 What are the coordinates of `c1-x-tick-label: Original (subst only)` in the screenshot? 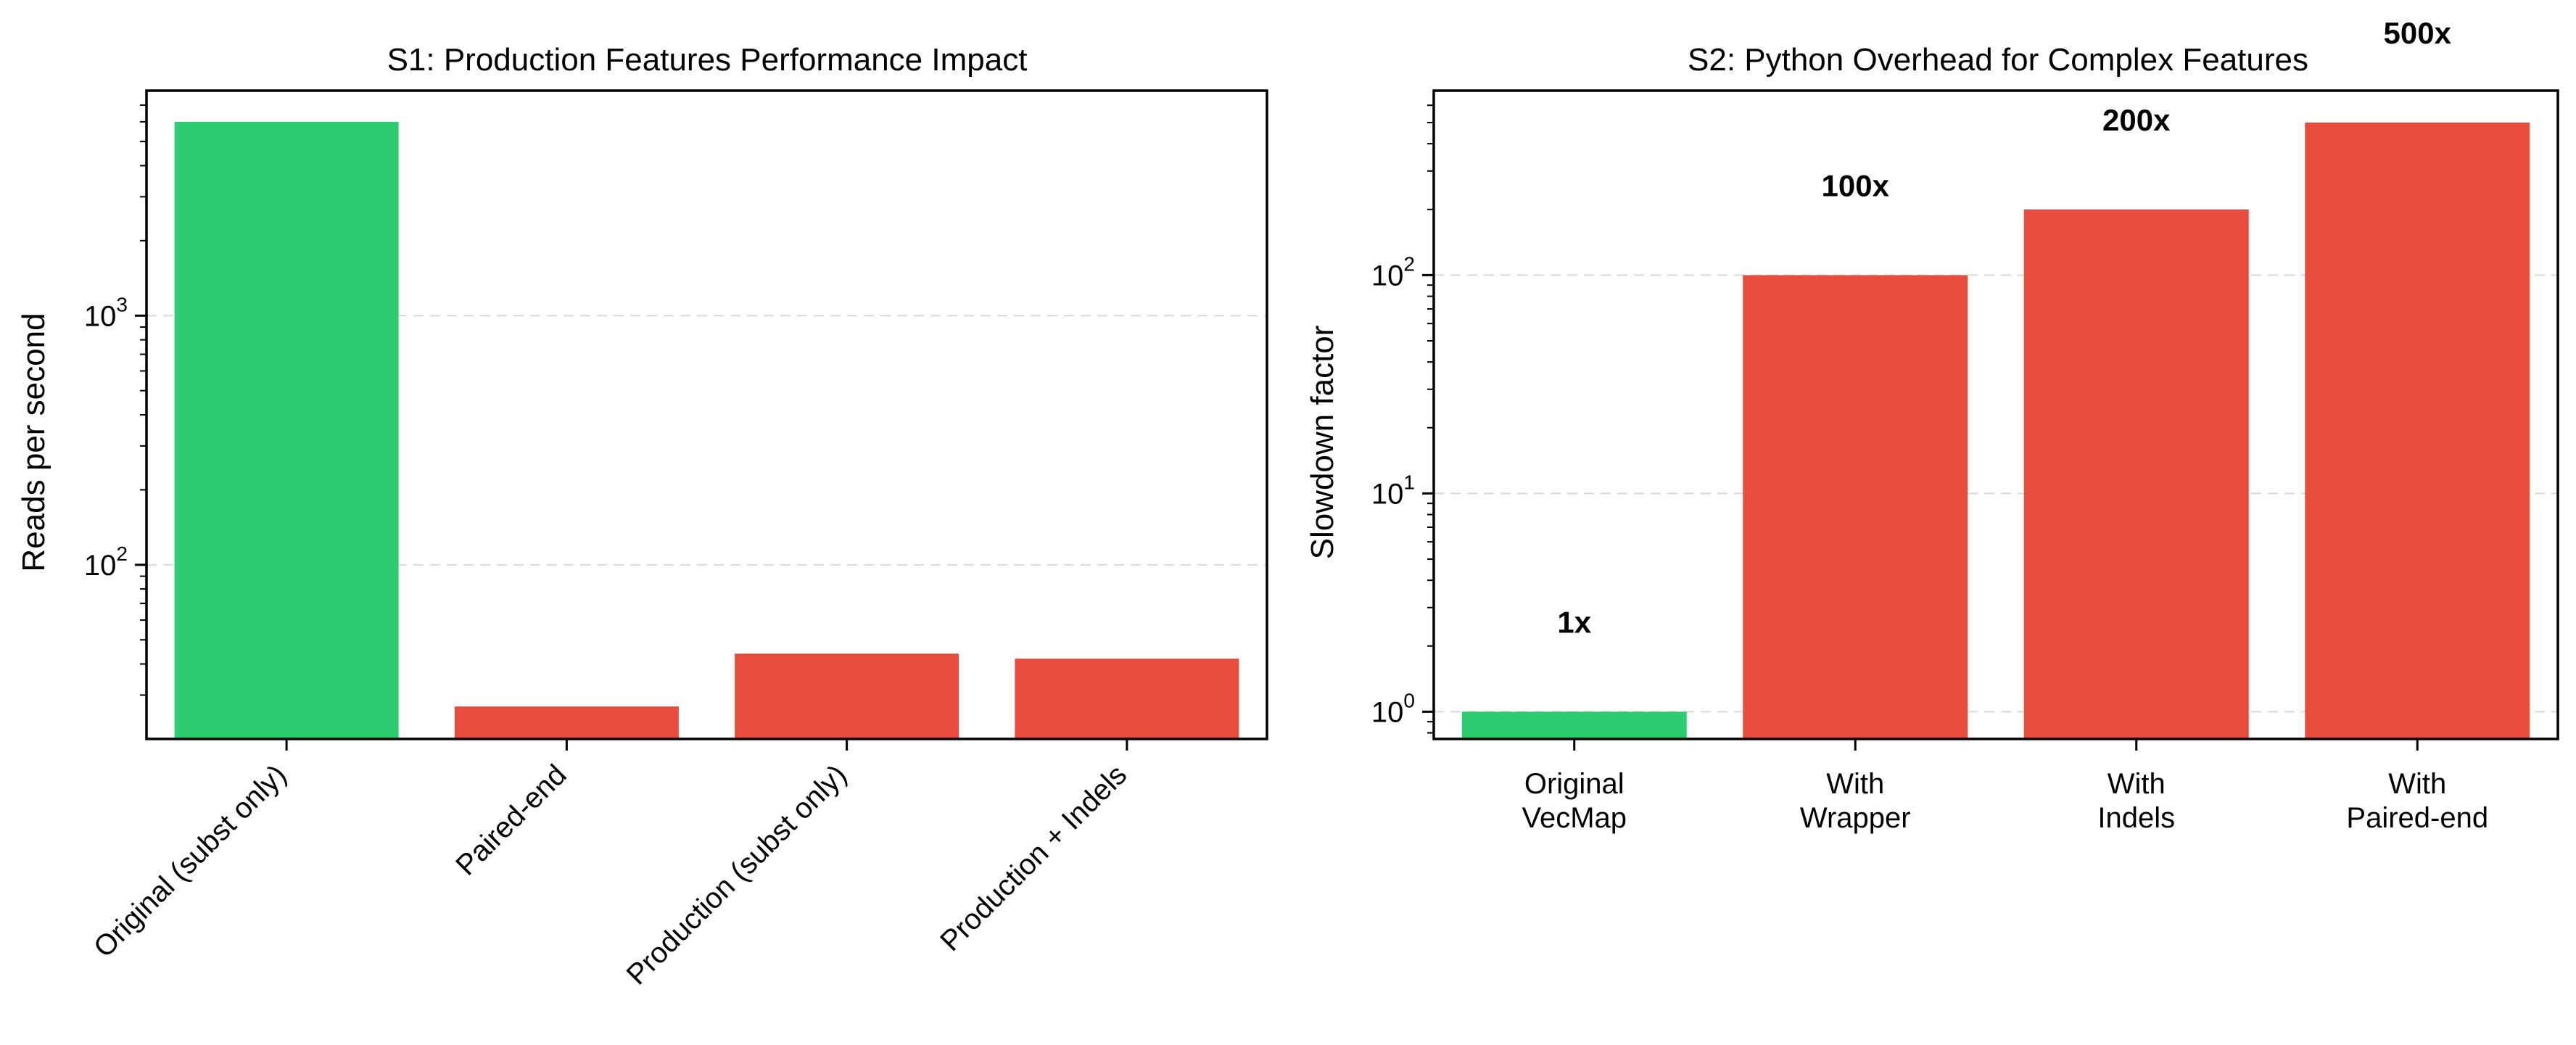 It's located at (190, 861).